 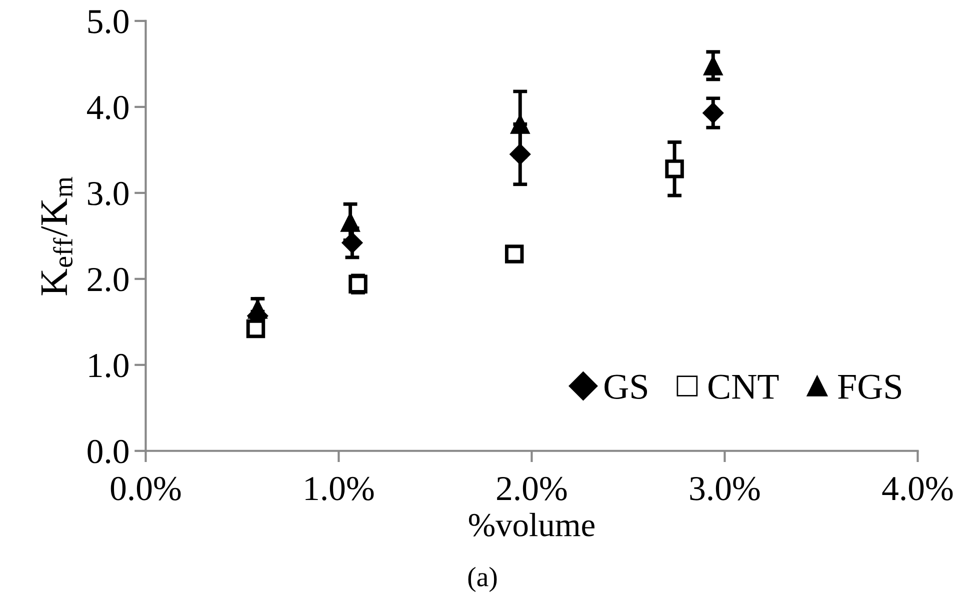 I want to click on y-tick-label: 5.0, so click(x=108, y=22).